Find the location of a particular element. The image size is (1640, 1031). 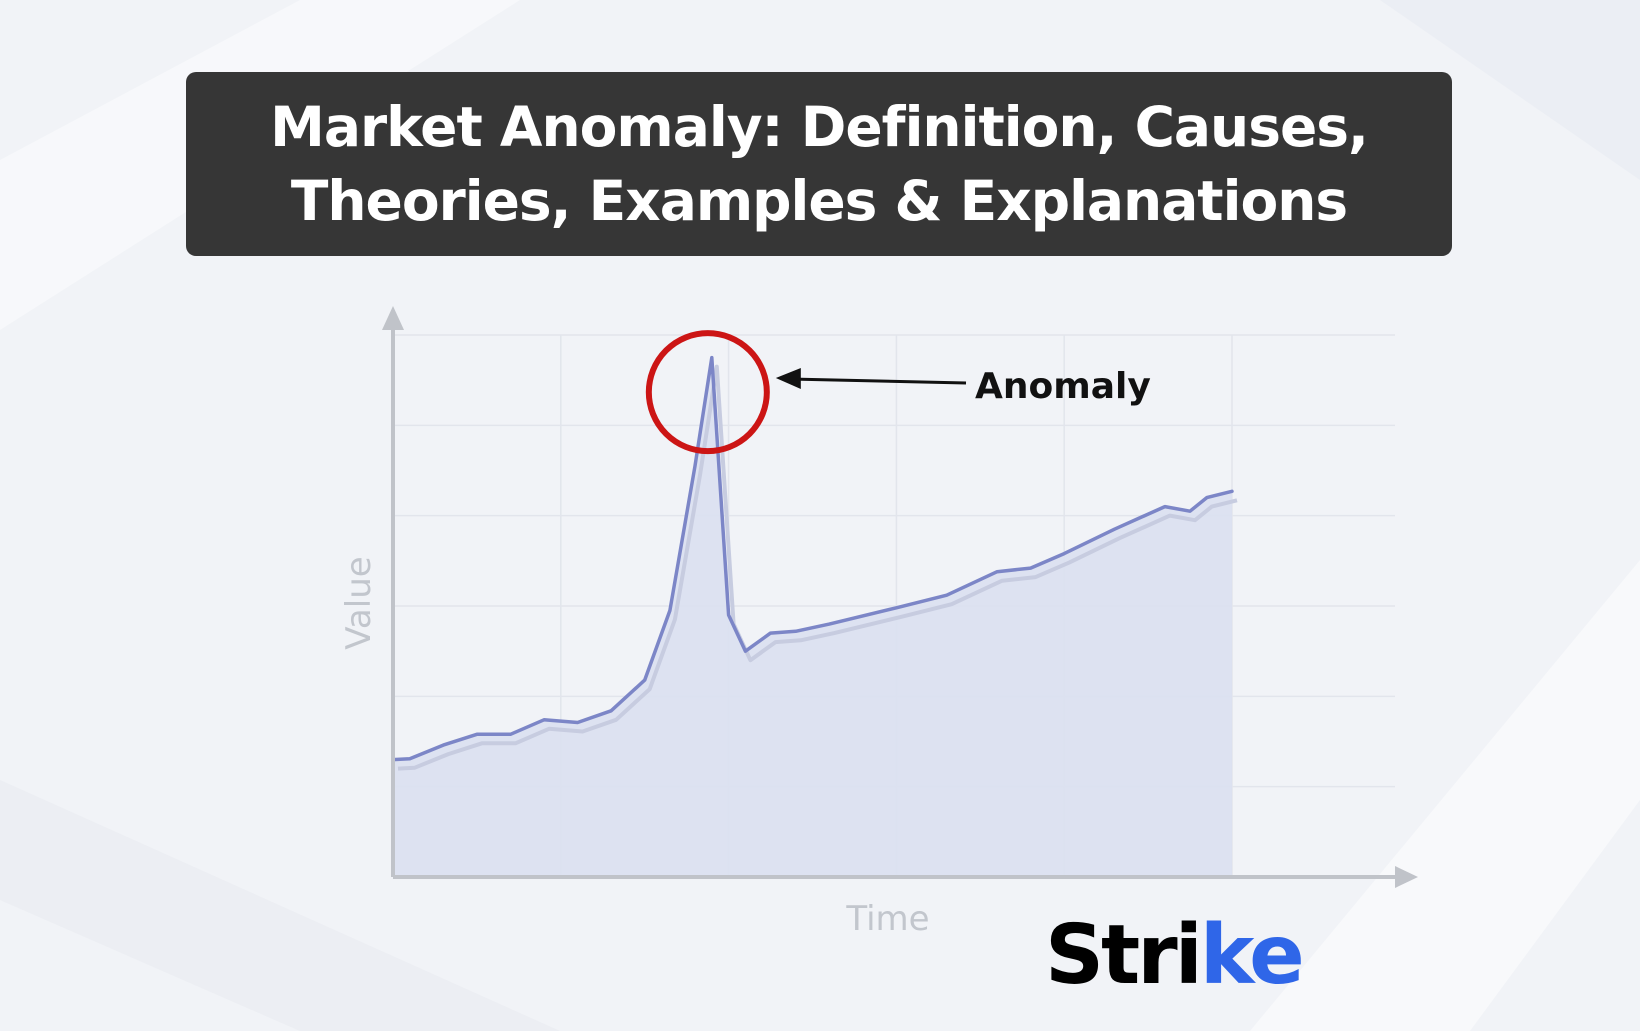

anomaly-label: Anomaly is located at coordinates (1063, 386).